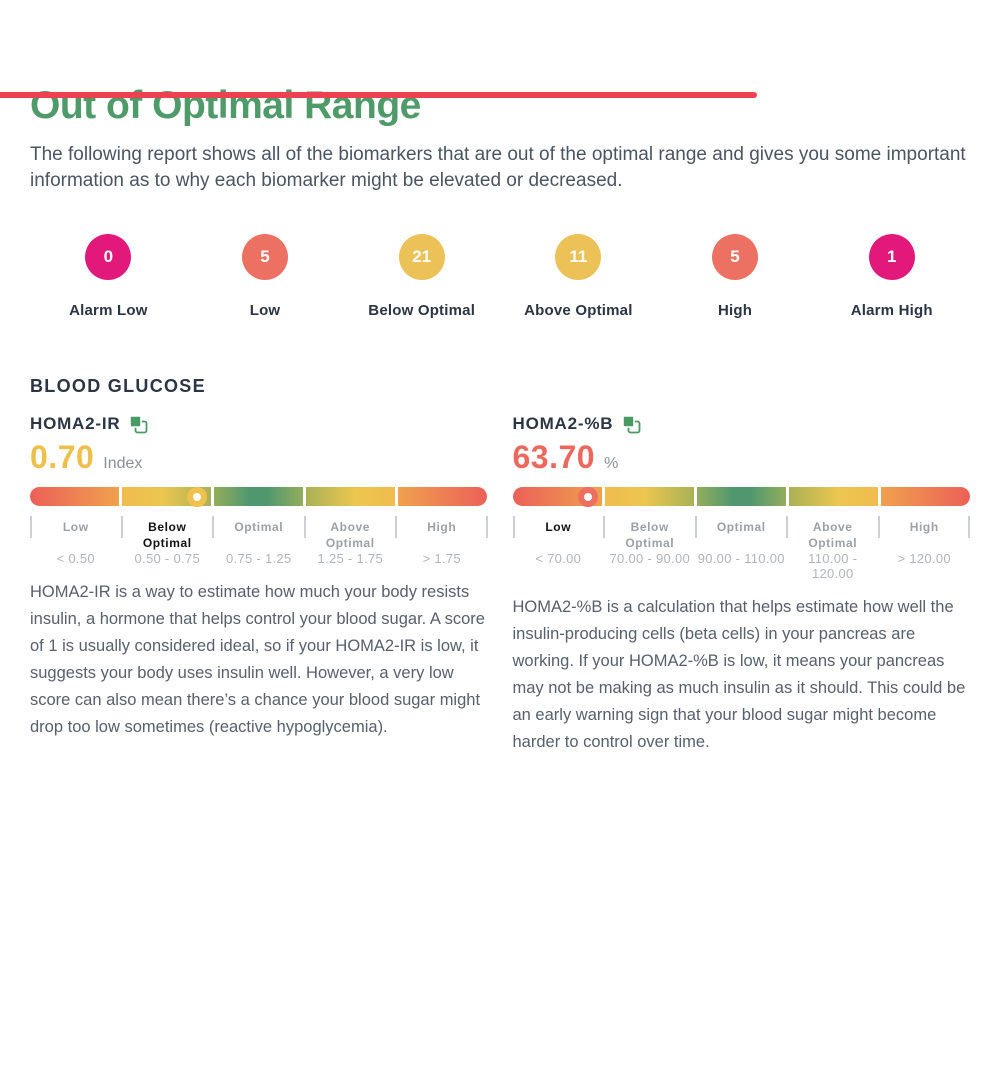 The image size is (1000, 1084). I want to click on biomarker-name: HOMA2-IR, so click(75, 423).